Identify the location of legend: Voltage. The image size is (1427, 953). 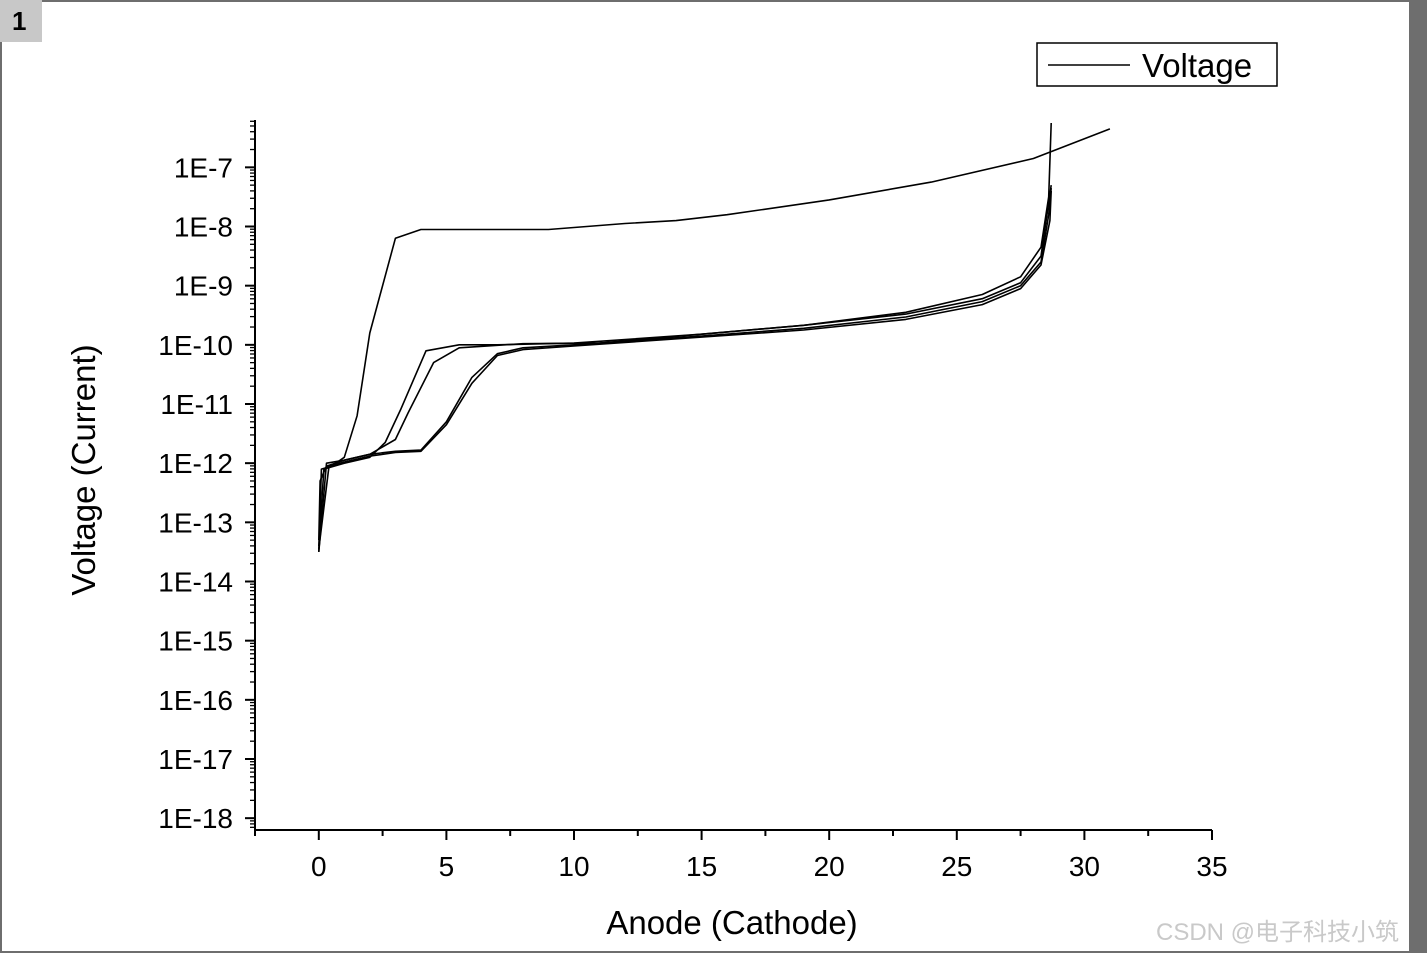
(1157, 64).